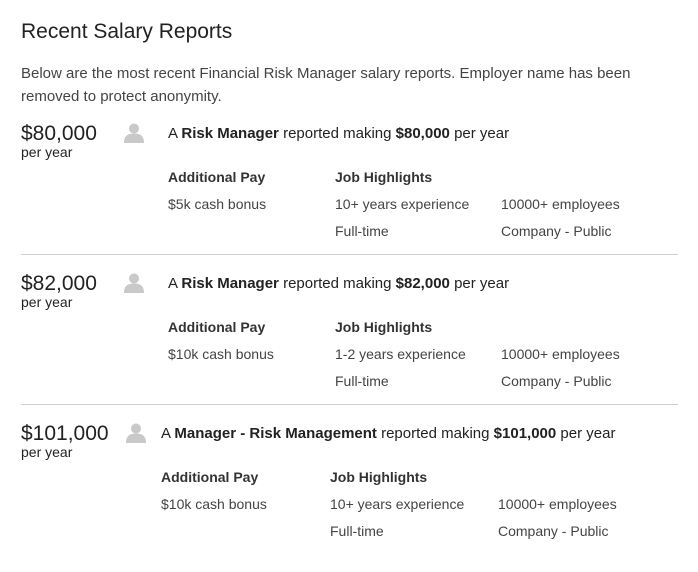 The height and width of the screenshot is (572, 698). I want to click on reported-amount: $101,000, so click(525, 433).